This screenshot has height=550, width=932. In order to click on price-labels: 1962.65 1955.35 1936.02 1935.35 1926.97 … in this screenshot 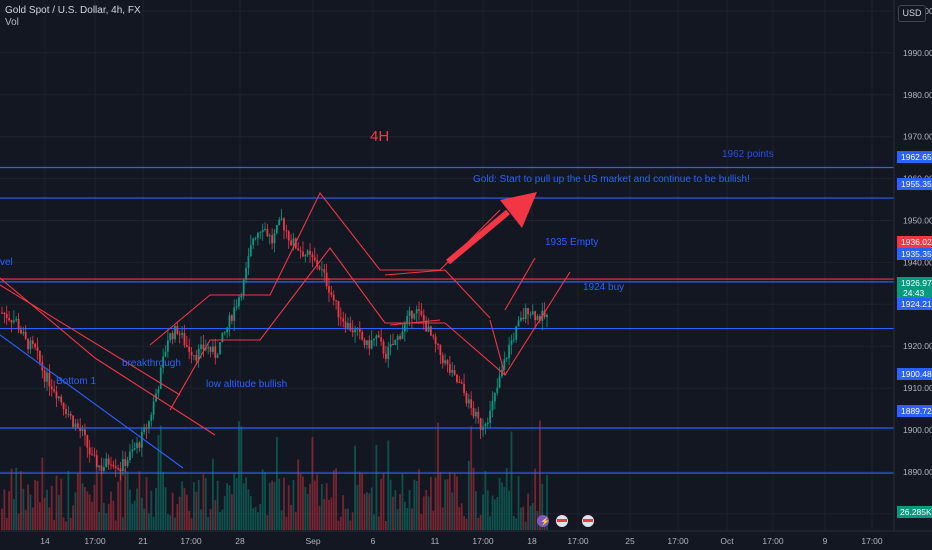, I will do `click(914, 334)`.